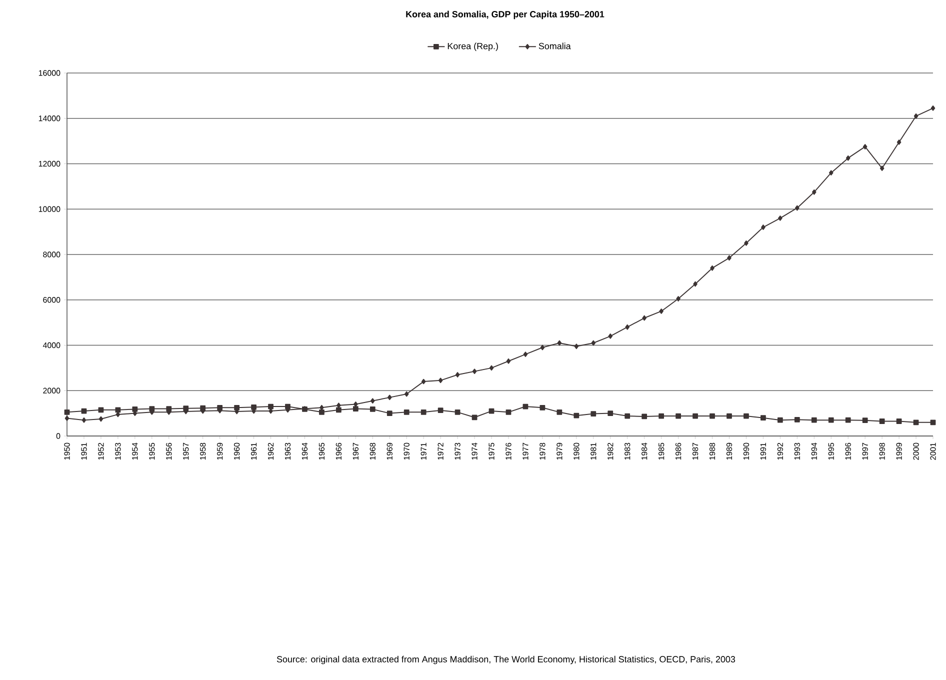 This screenshot has width=946, height=680. I want to click on legend-label: Somalia, so click(554, 46).